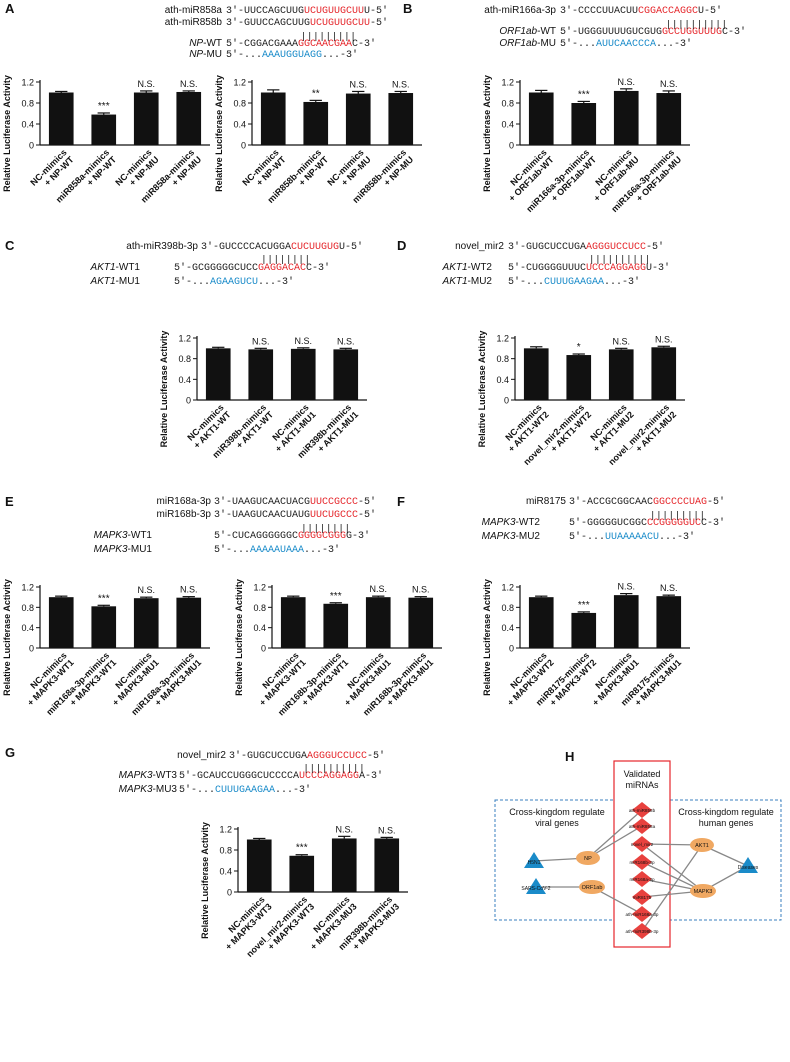 Image resolution: width=790 pixels, height=1062 pixels. What do you see at coordinates (239, 776) in the screenshot?
I see `sequence-prefix: 5'-GCAUCCUGGGCUCCCCA` at bounding box center [239, 776].